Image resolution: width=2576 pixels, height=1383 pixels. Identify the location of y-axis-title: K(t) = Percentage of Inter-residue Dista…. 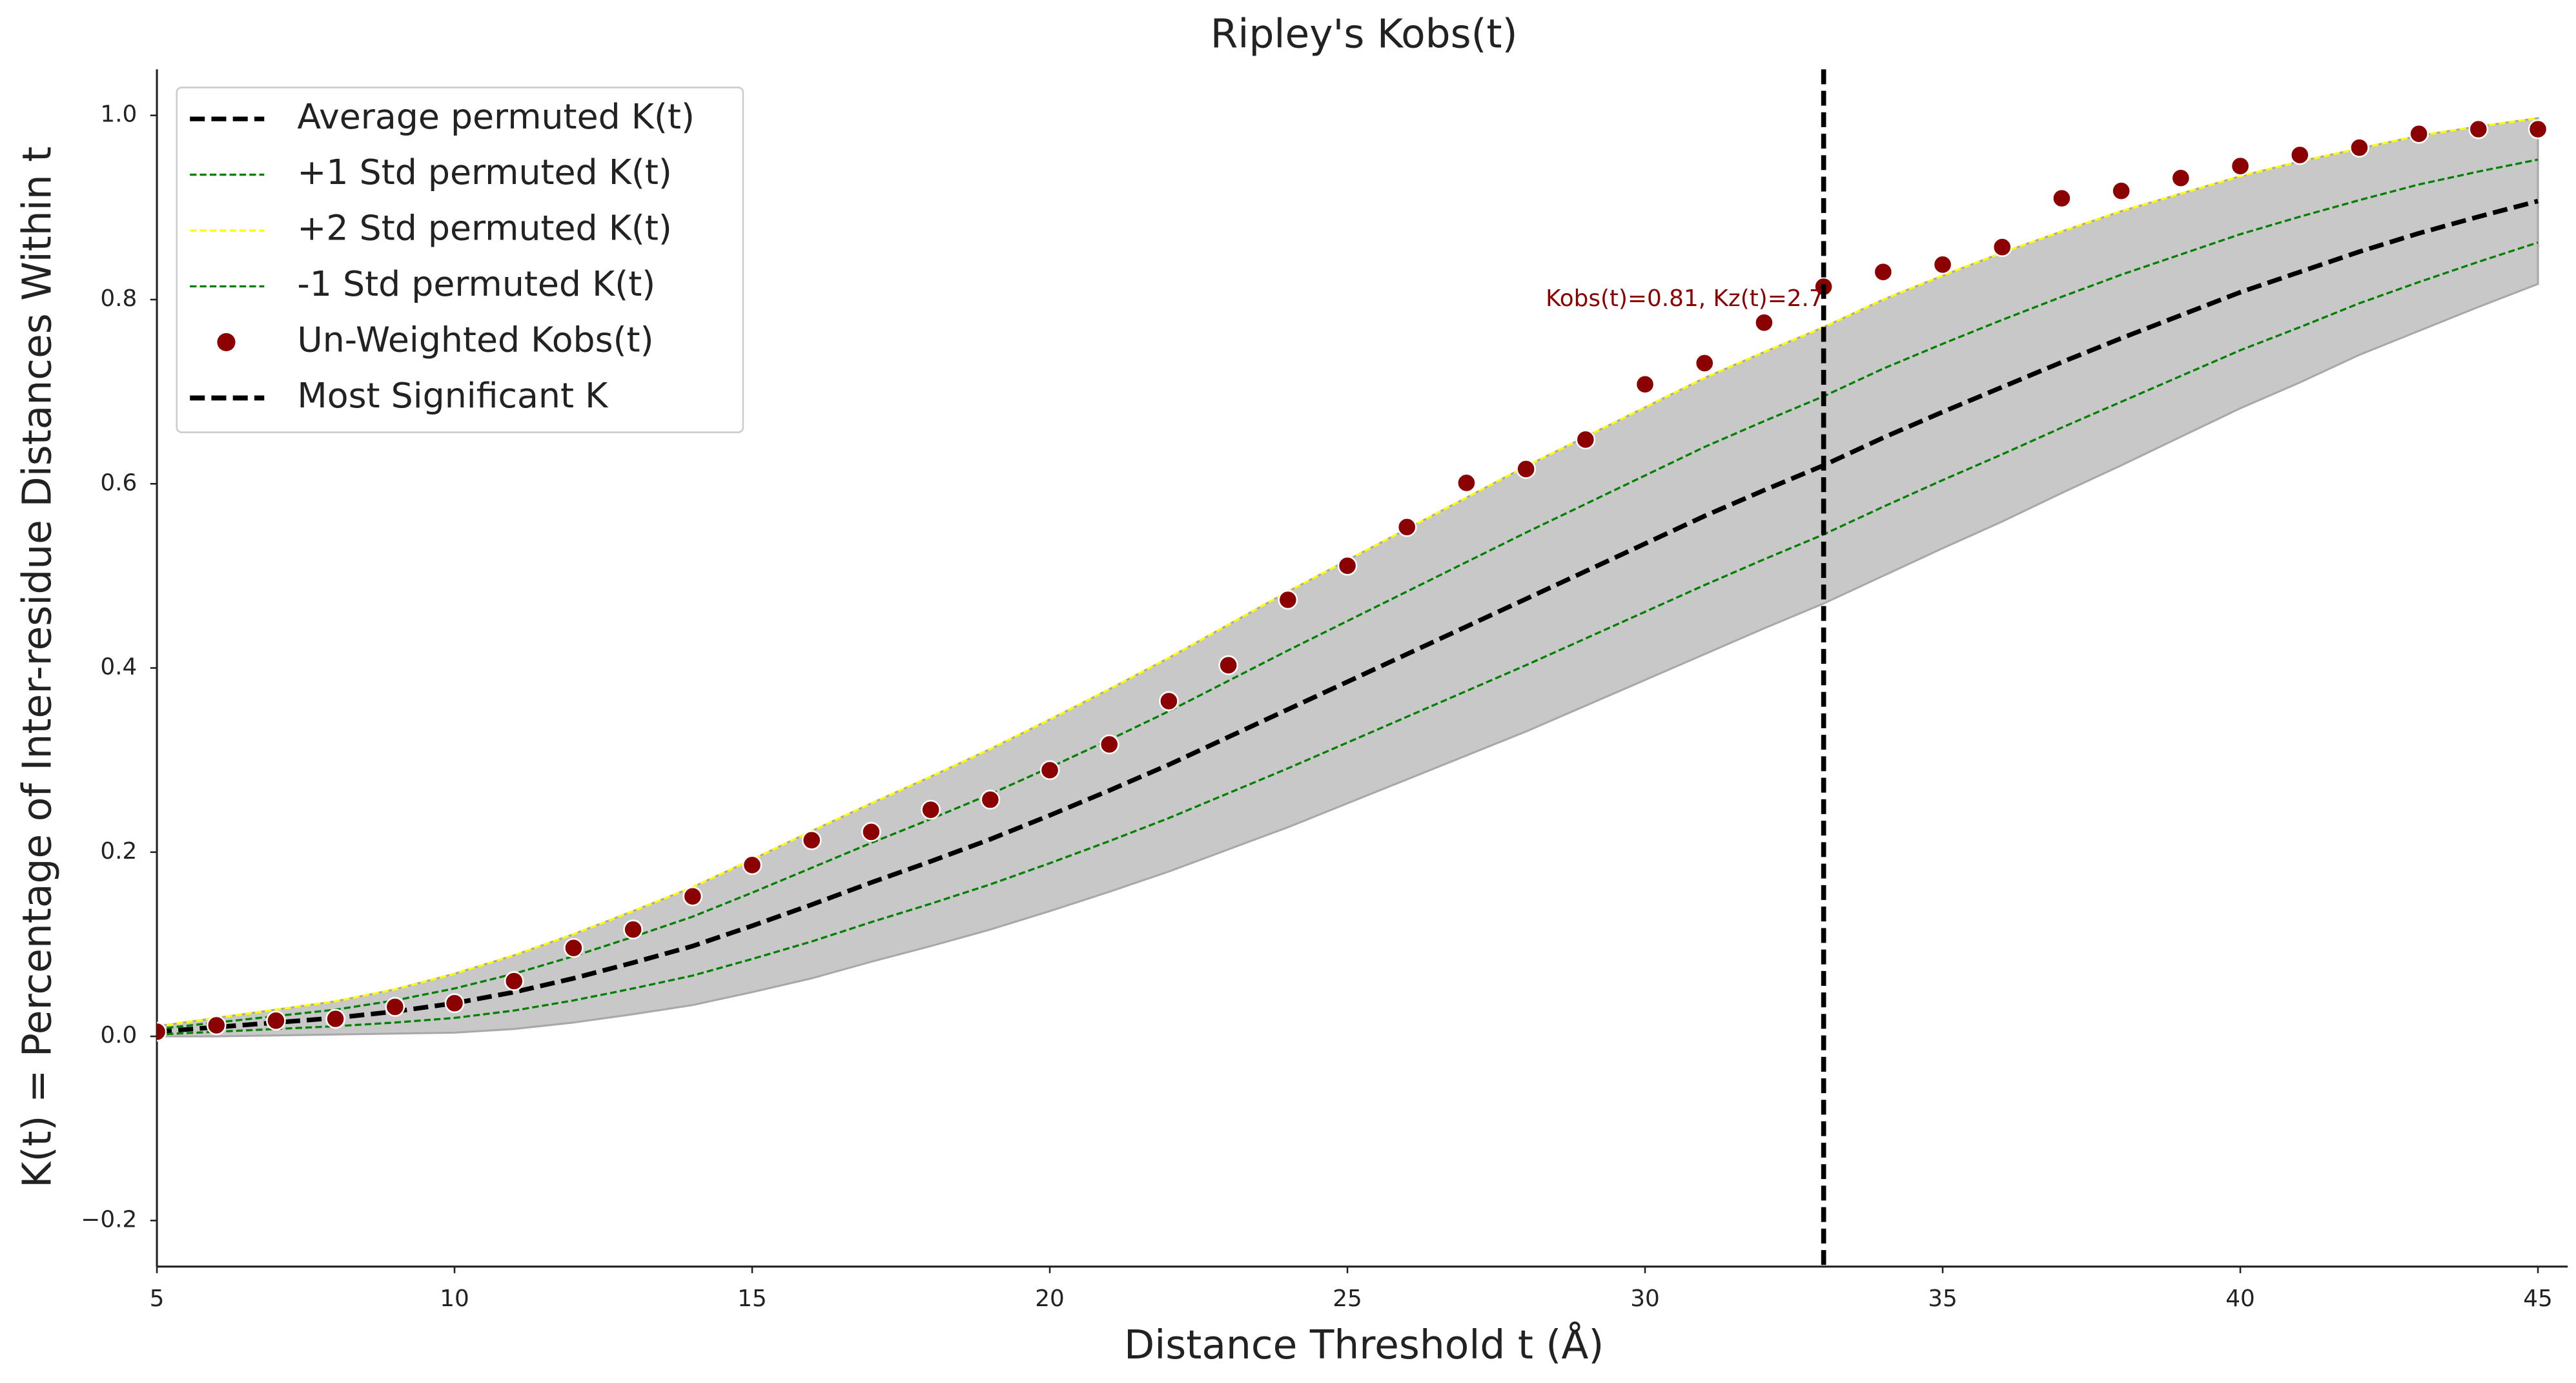
(38, 668).